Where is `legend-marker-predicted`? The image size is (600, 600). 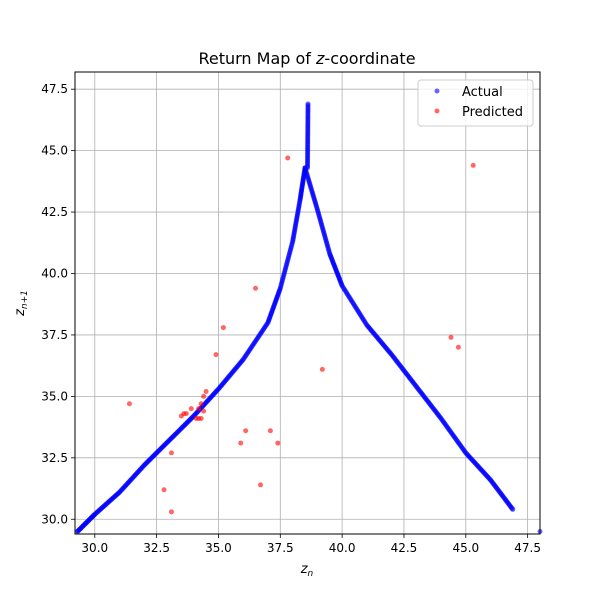 legend-marker-predicted is located at coordinates (437, 111).